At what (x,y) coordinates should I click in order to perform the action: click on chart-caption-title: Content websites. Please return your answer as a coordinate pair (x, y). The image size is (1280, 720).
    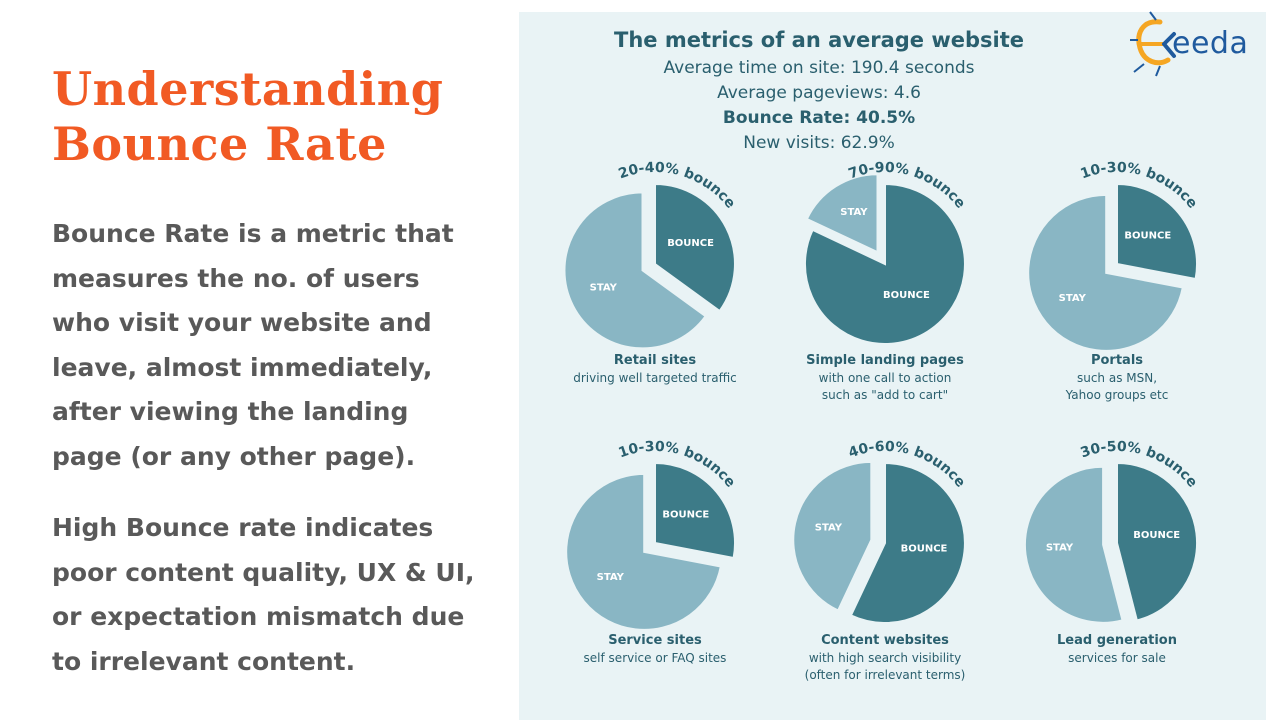
    Looking at the image, I should click on (885, 640).